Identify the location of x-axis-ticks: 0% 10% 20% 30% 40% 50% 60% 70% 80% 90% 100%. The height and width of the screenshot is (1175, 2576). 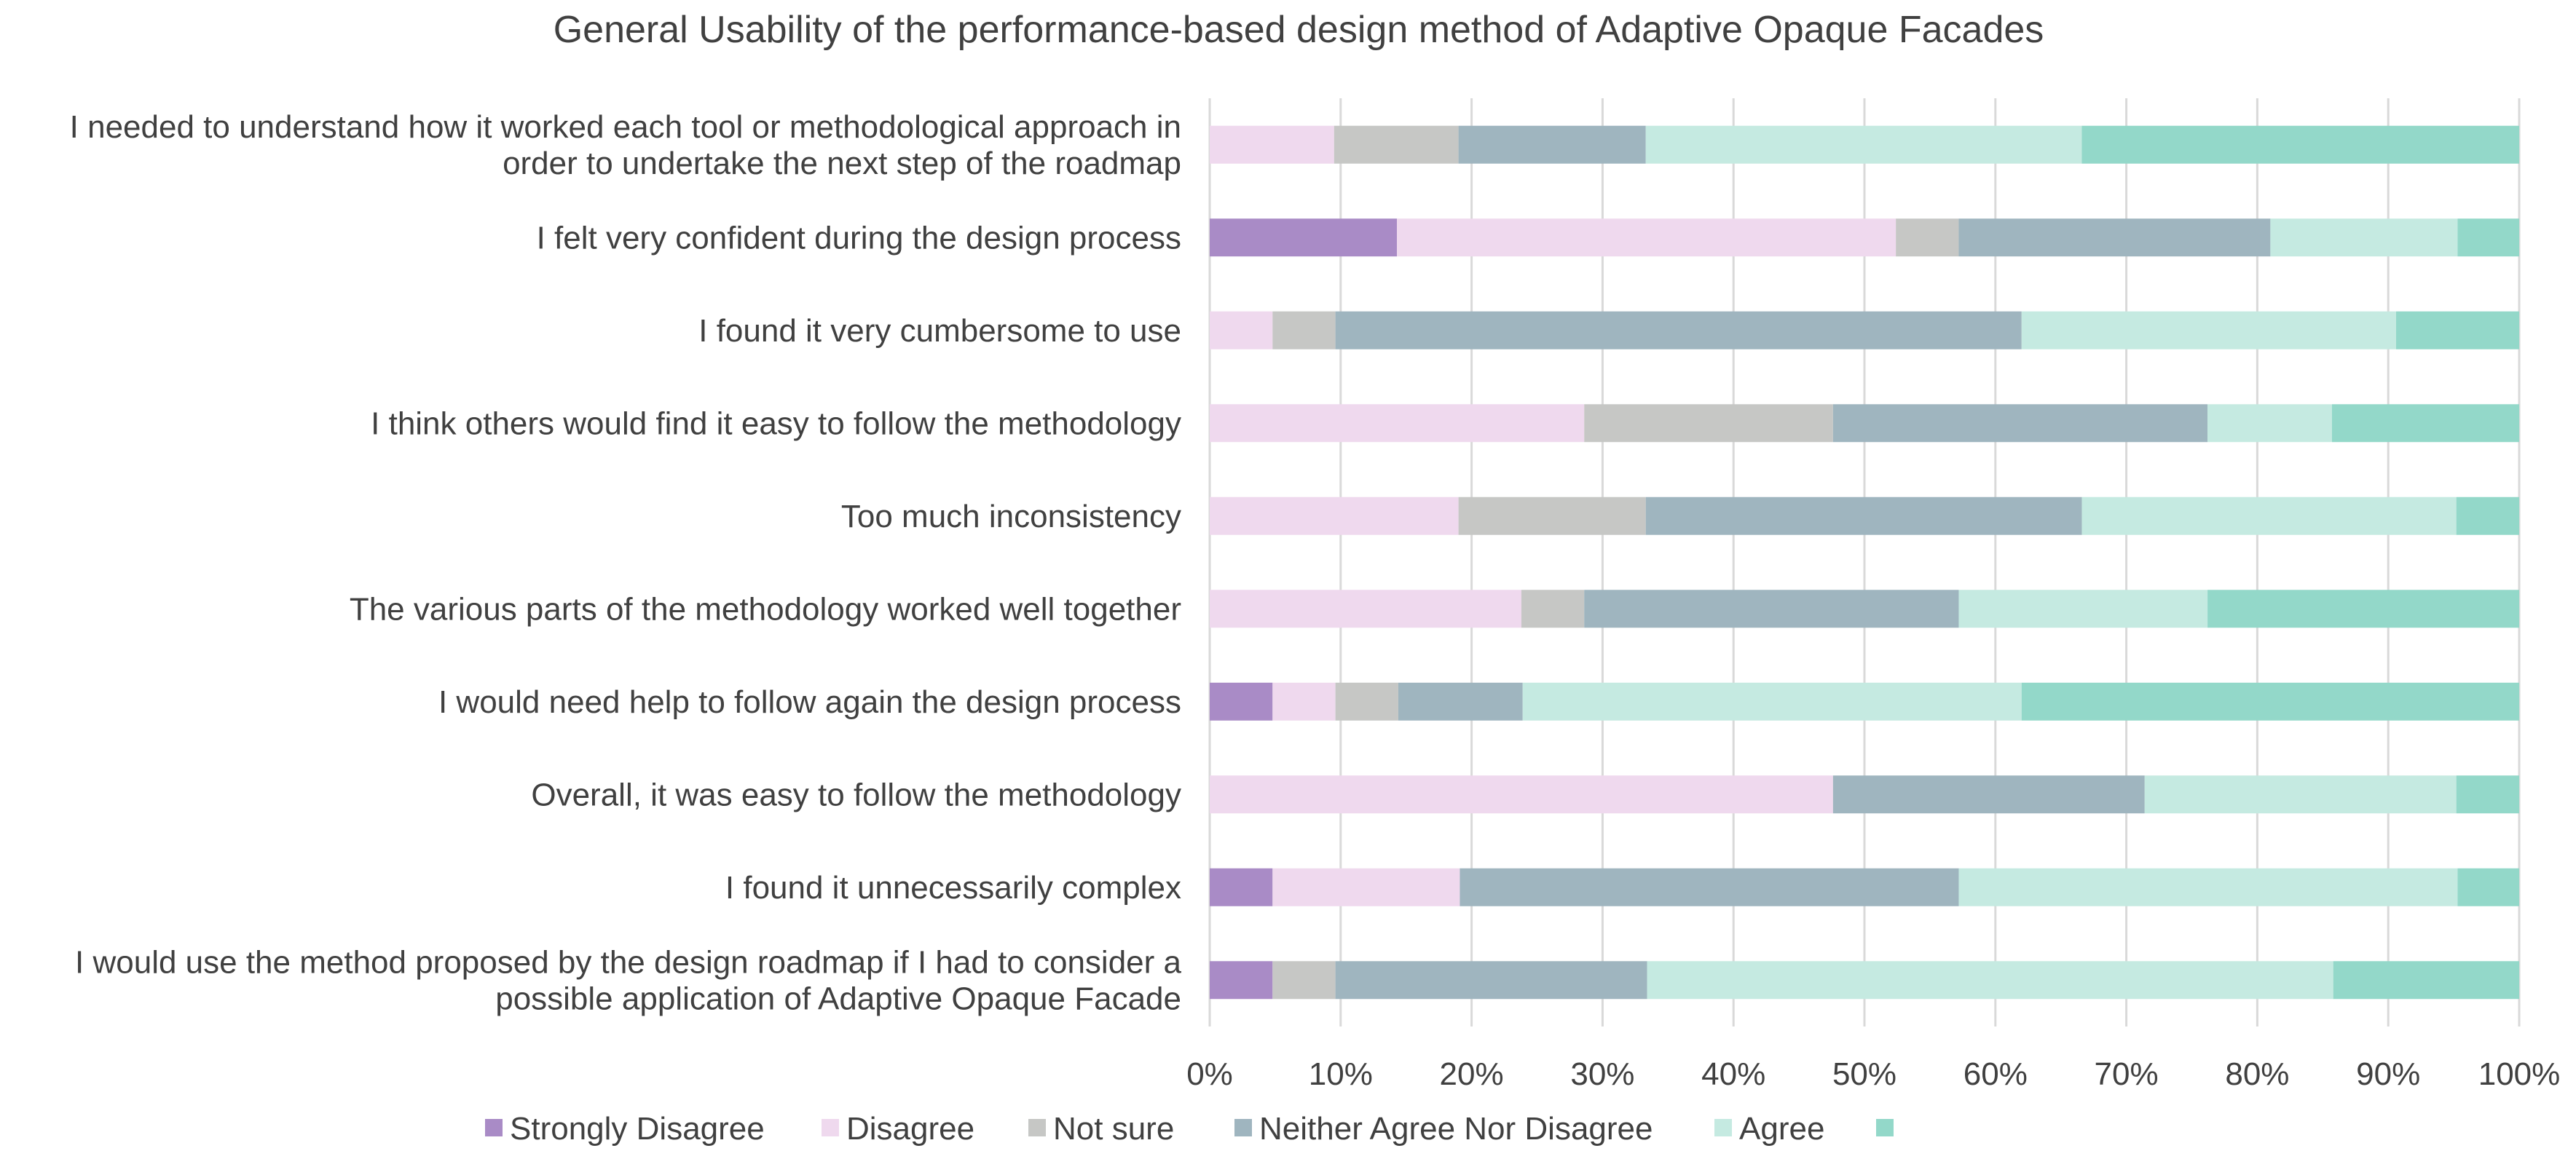
(1873, 1074).